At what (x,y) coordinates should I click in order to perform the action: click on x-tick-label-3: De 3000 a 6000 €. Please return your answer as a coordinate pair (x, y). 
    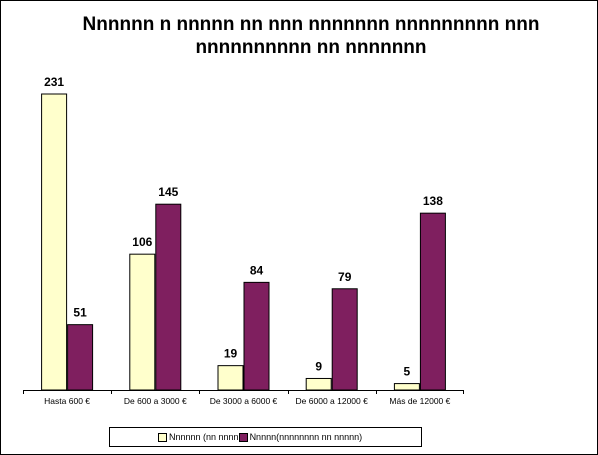
    Looking at the image, I should click on (244, 401).